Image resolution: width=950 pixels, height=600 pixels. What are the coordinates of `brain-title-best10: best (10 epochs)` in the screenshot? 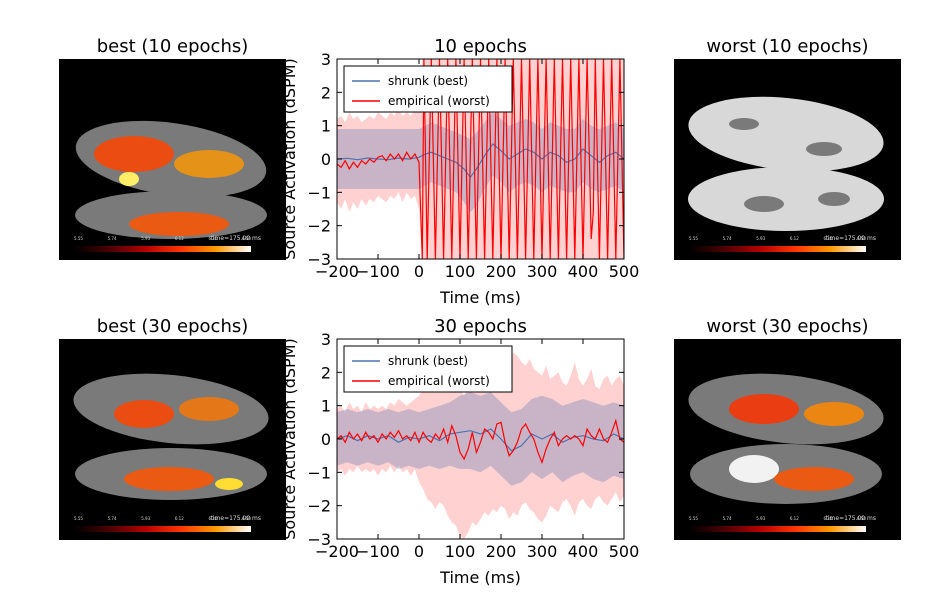 It's located at (172, 46).